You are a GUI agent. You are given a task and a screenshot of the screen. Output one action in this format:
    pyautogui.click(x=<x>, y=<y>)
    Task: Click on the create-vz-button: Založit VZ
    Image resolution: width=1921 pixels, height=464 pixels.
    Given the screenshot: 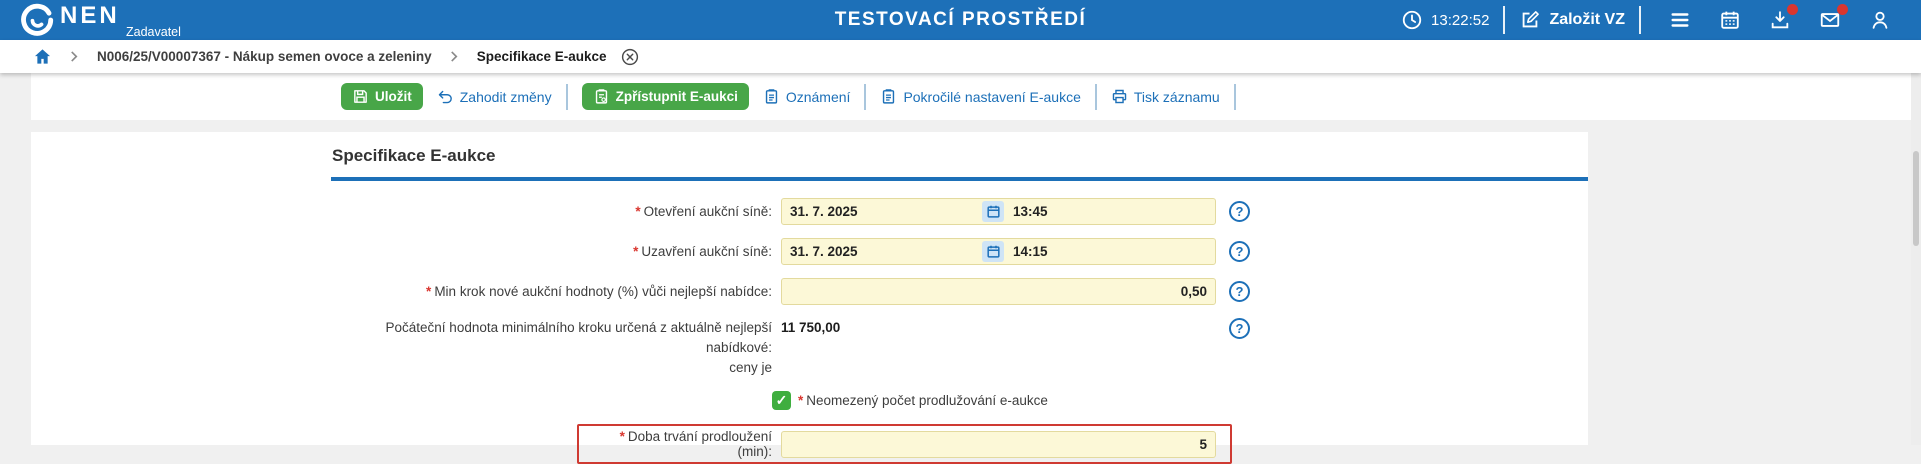 What is the action you would take?
    pyautogui.click(x=1572, y=20)
    